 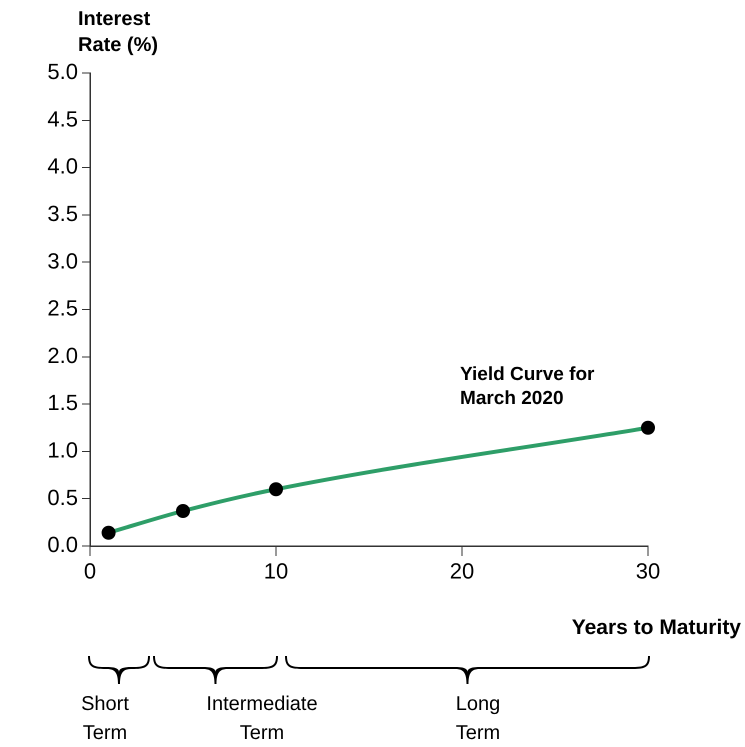 I want to click on y-axis-title: Interest Rate (%), so click(x=119, y=32).